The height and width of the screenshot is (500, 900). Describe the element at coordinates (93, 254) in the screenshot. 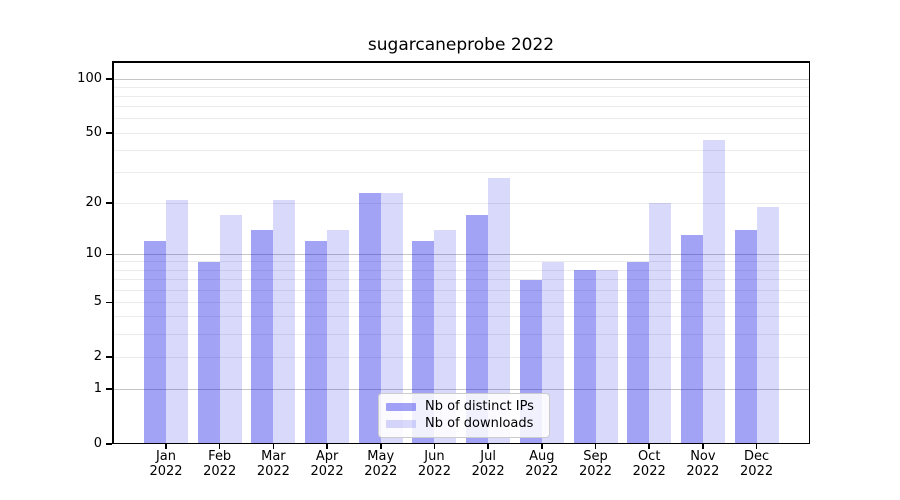

I see `y-tick-label: 10` at that location.